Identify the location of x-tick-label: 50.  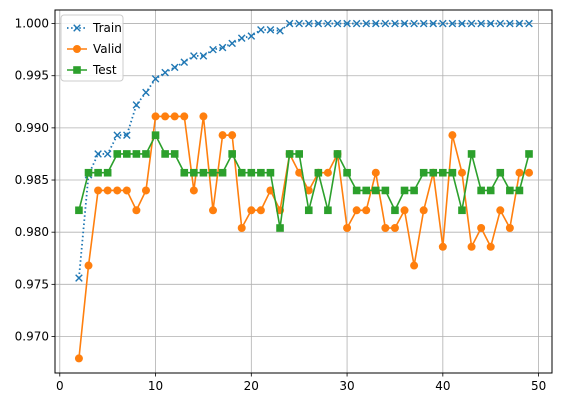
(538, 386).